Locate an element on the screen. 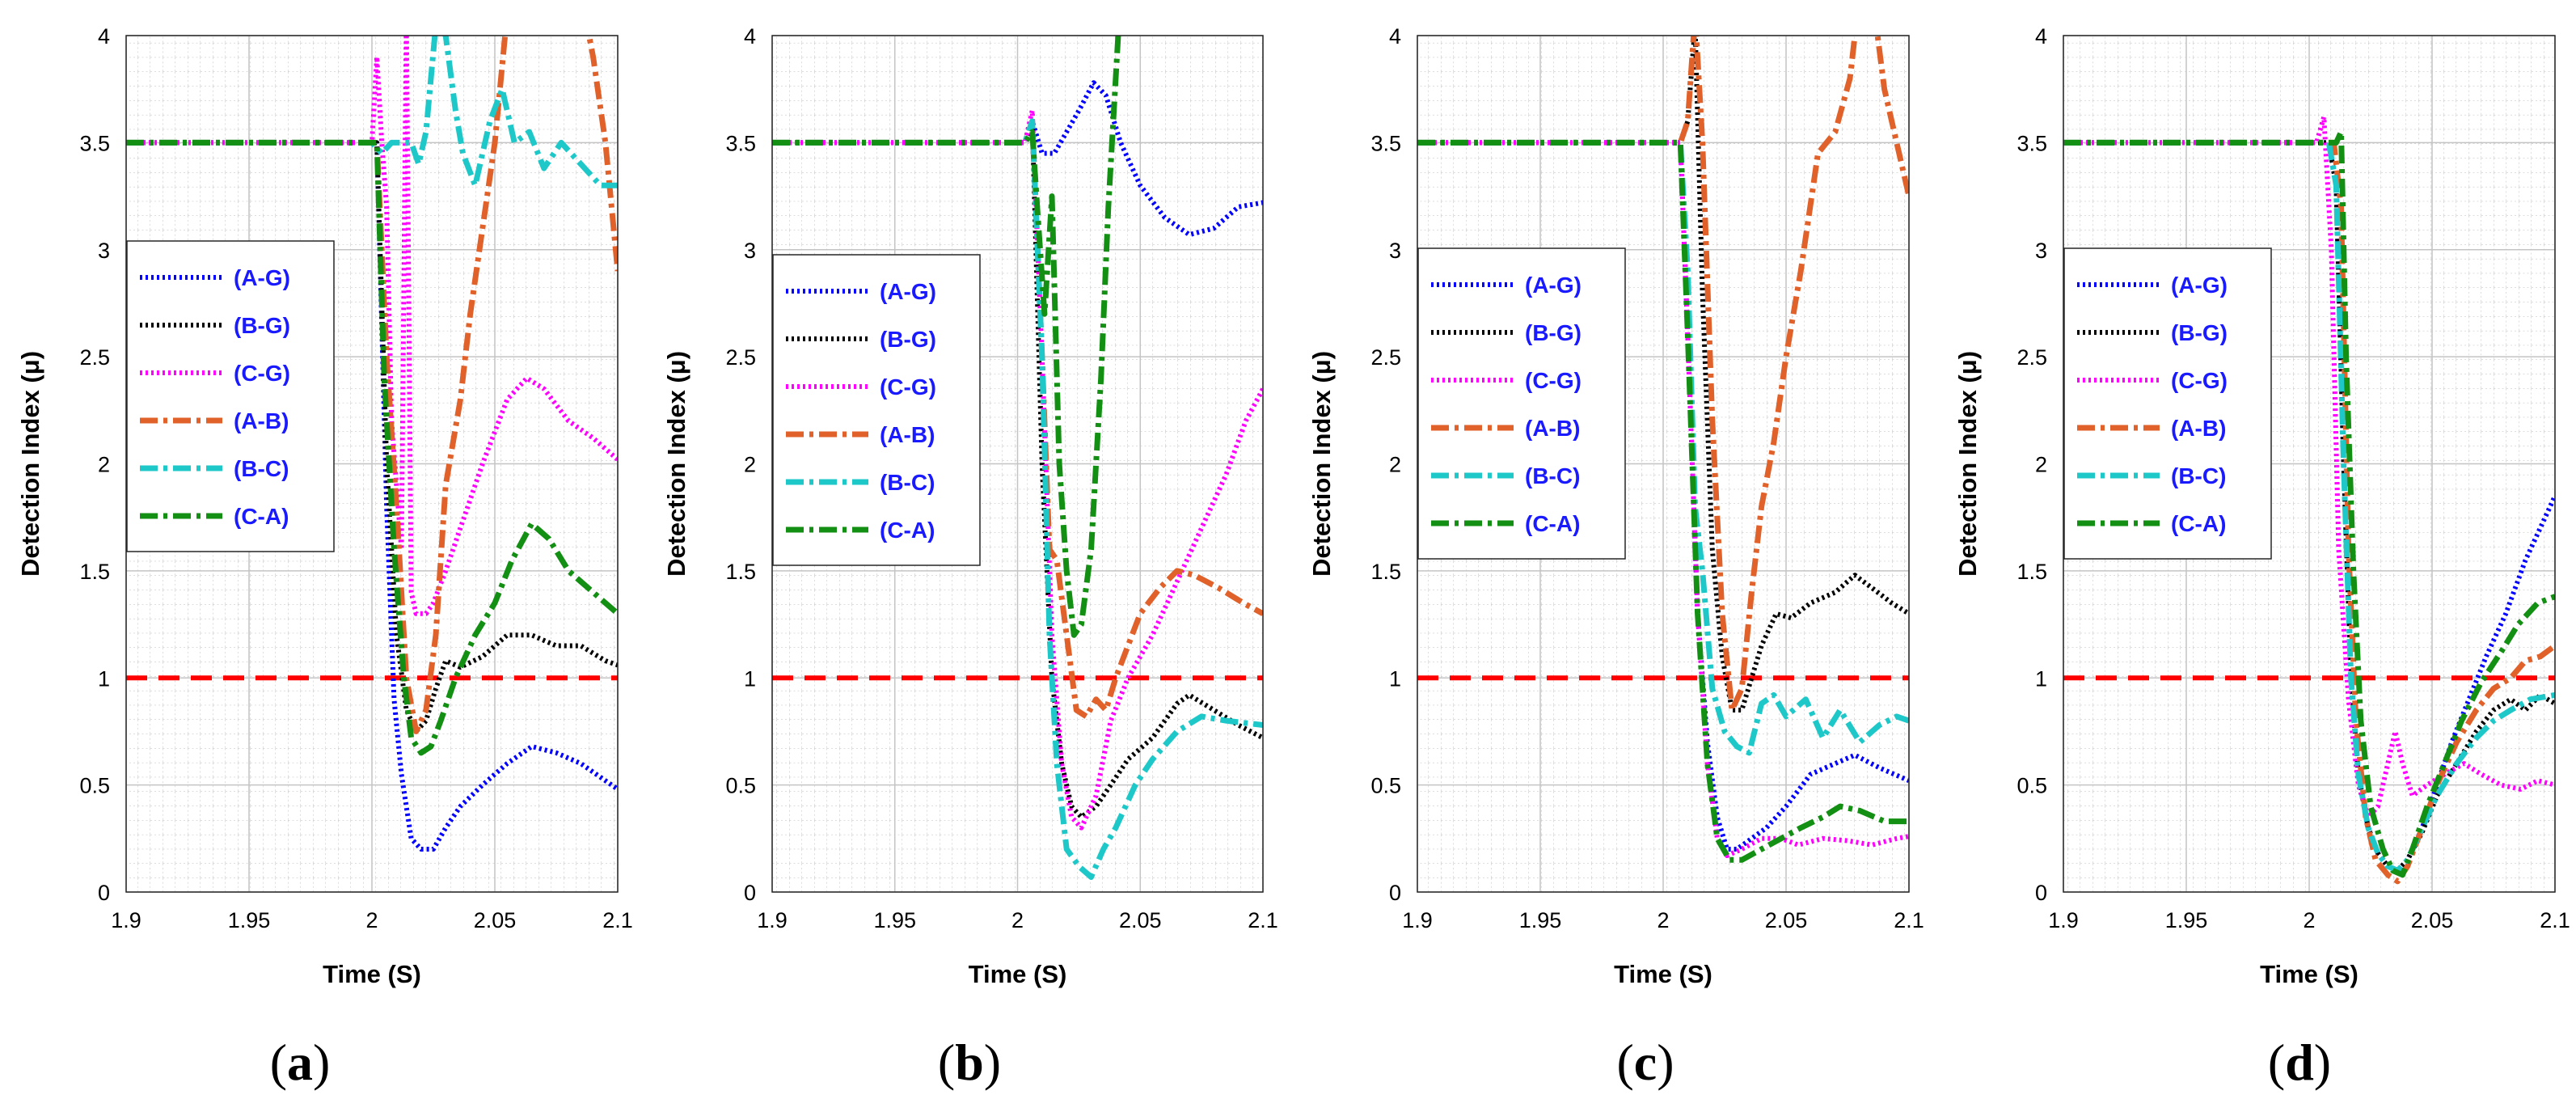  caption-letter: d is located at coordinates (2299, 1062).